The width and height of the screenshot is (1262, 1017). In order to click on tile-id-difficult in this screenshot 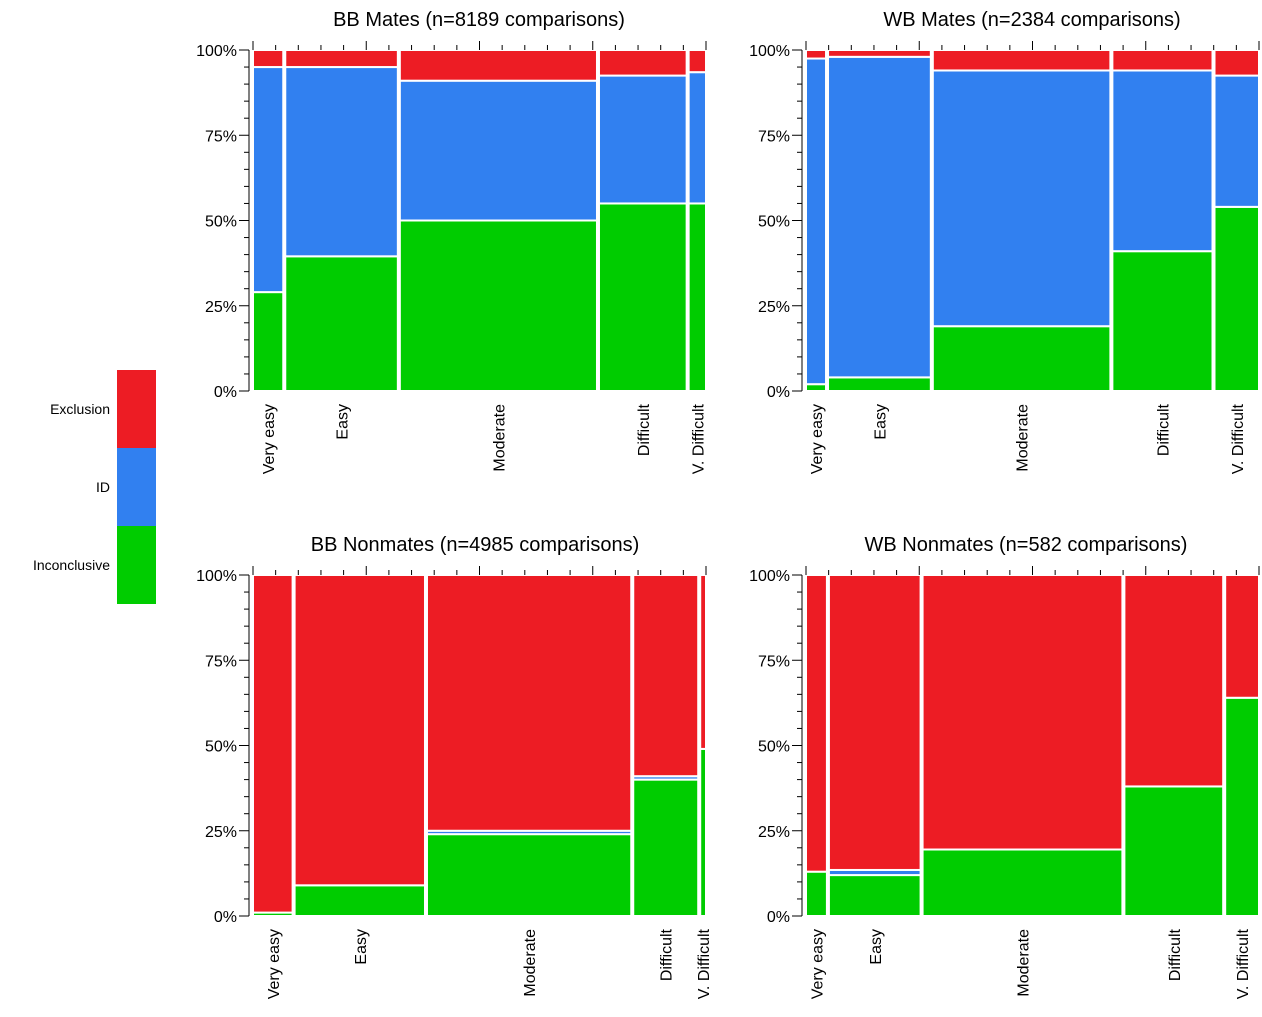, I will do `click(642, 139)`.